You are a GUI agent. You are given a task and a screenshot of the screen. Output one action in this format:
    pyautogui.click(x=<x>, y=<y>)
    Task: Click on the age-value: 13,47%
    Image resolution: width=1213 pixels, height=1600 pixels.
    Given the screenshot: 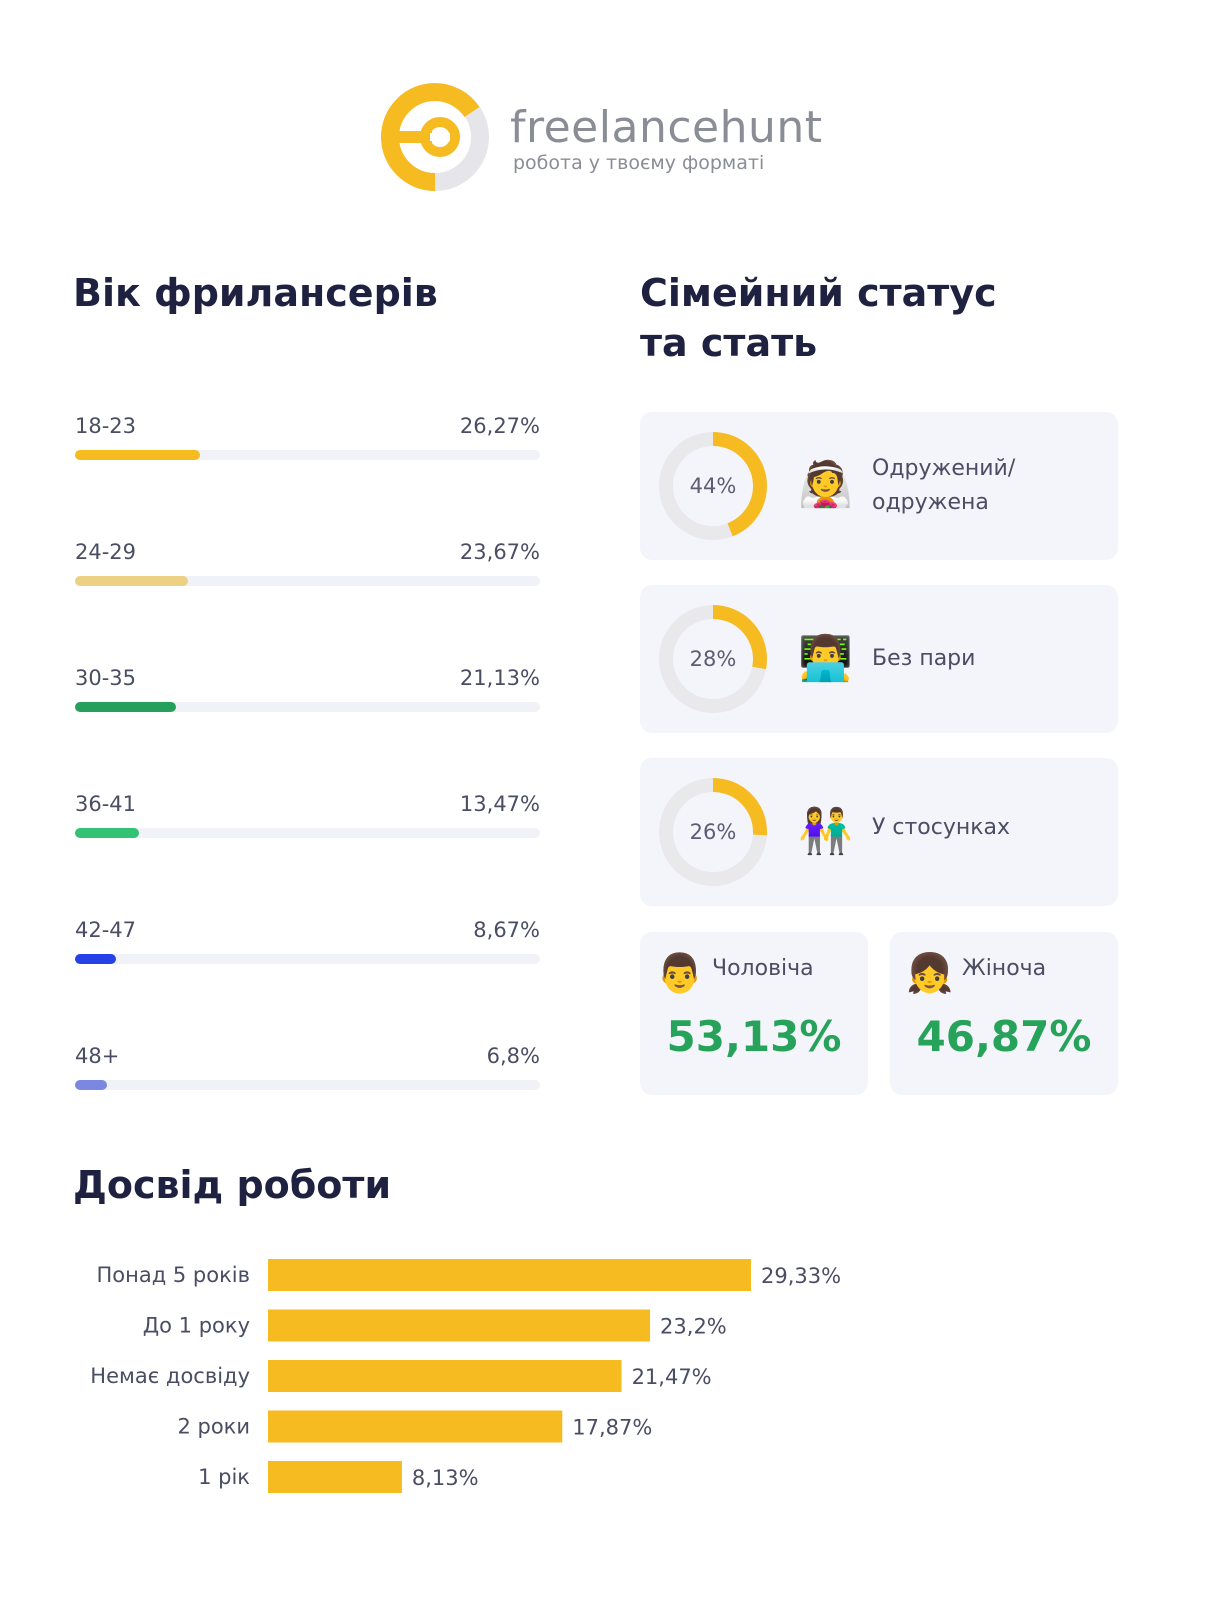 What is the action you would take?
    pyautogui.click(x=499, y=804)
    